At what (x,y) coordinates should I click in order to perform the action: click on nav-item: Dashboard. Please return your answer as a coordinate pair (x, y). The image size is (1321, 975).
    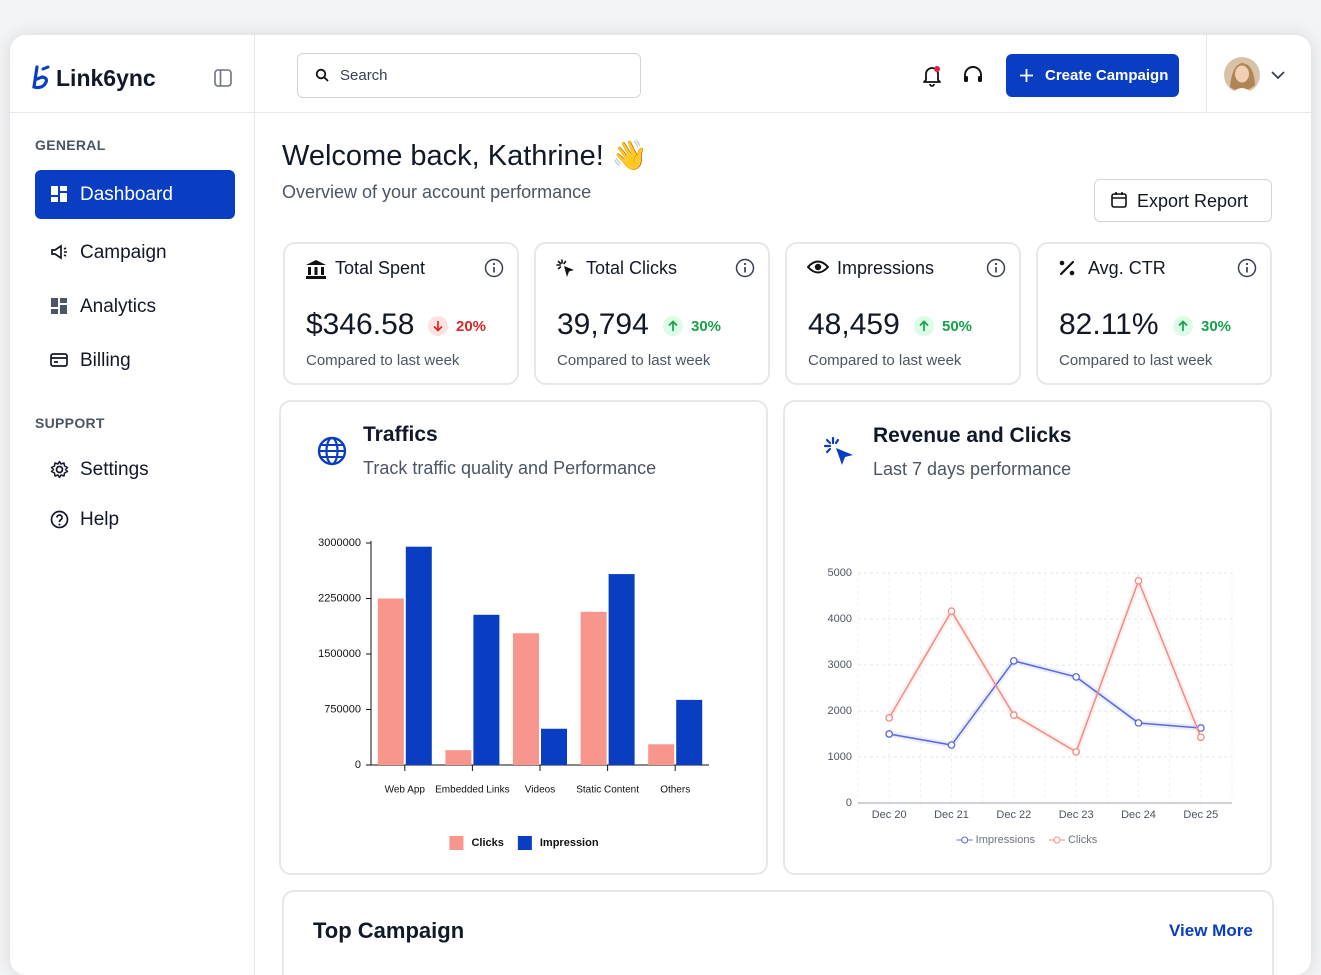
    Looking at the image, I should click on (135, 194).